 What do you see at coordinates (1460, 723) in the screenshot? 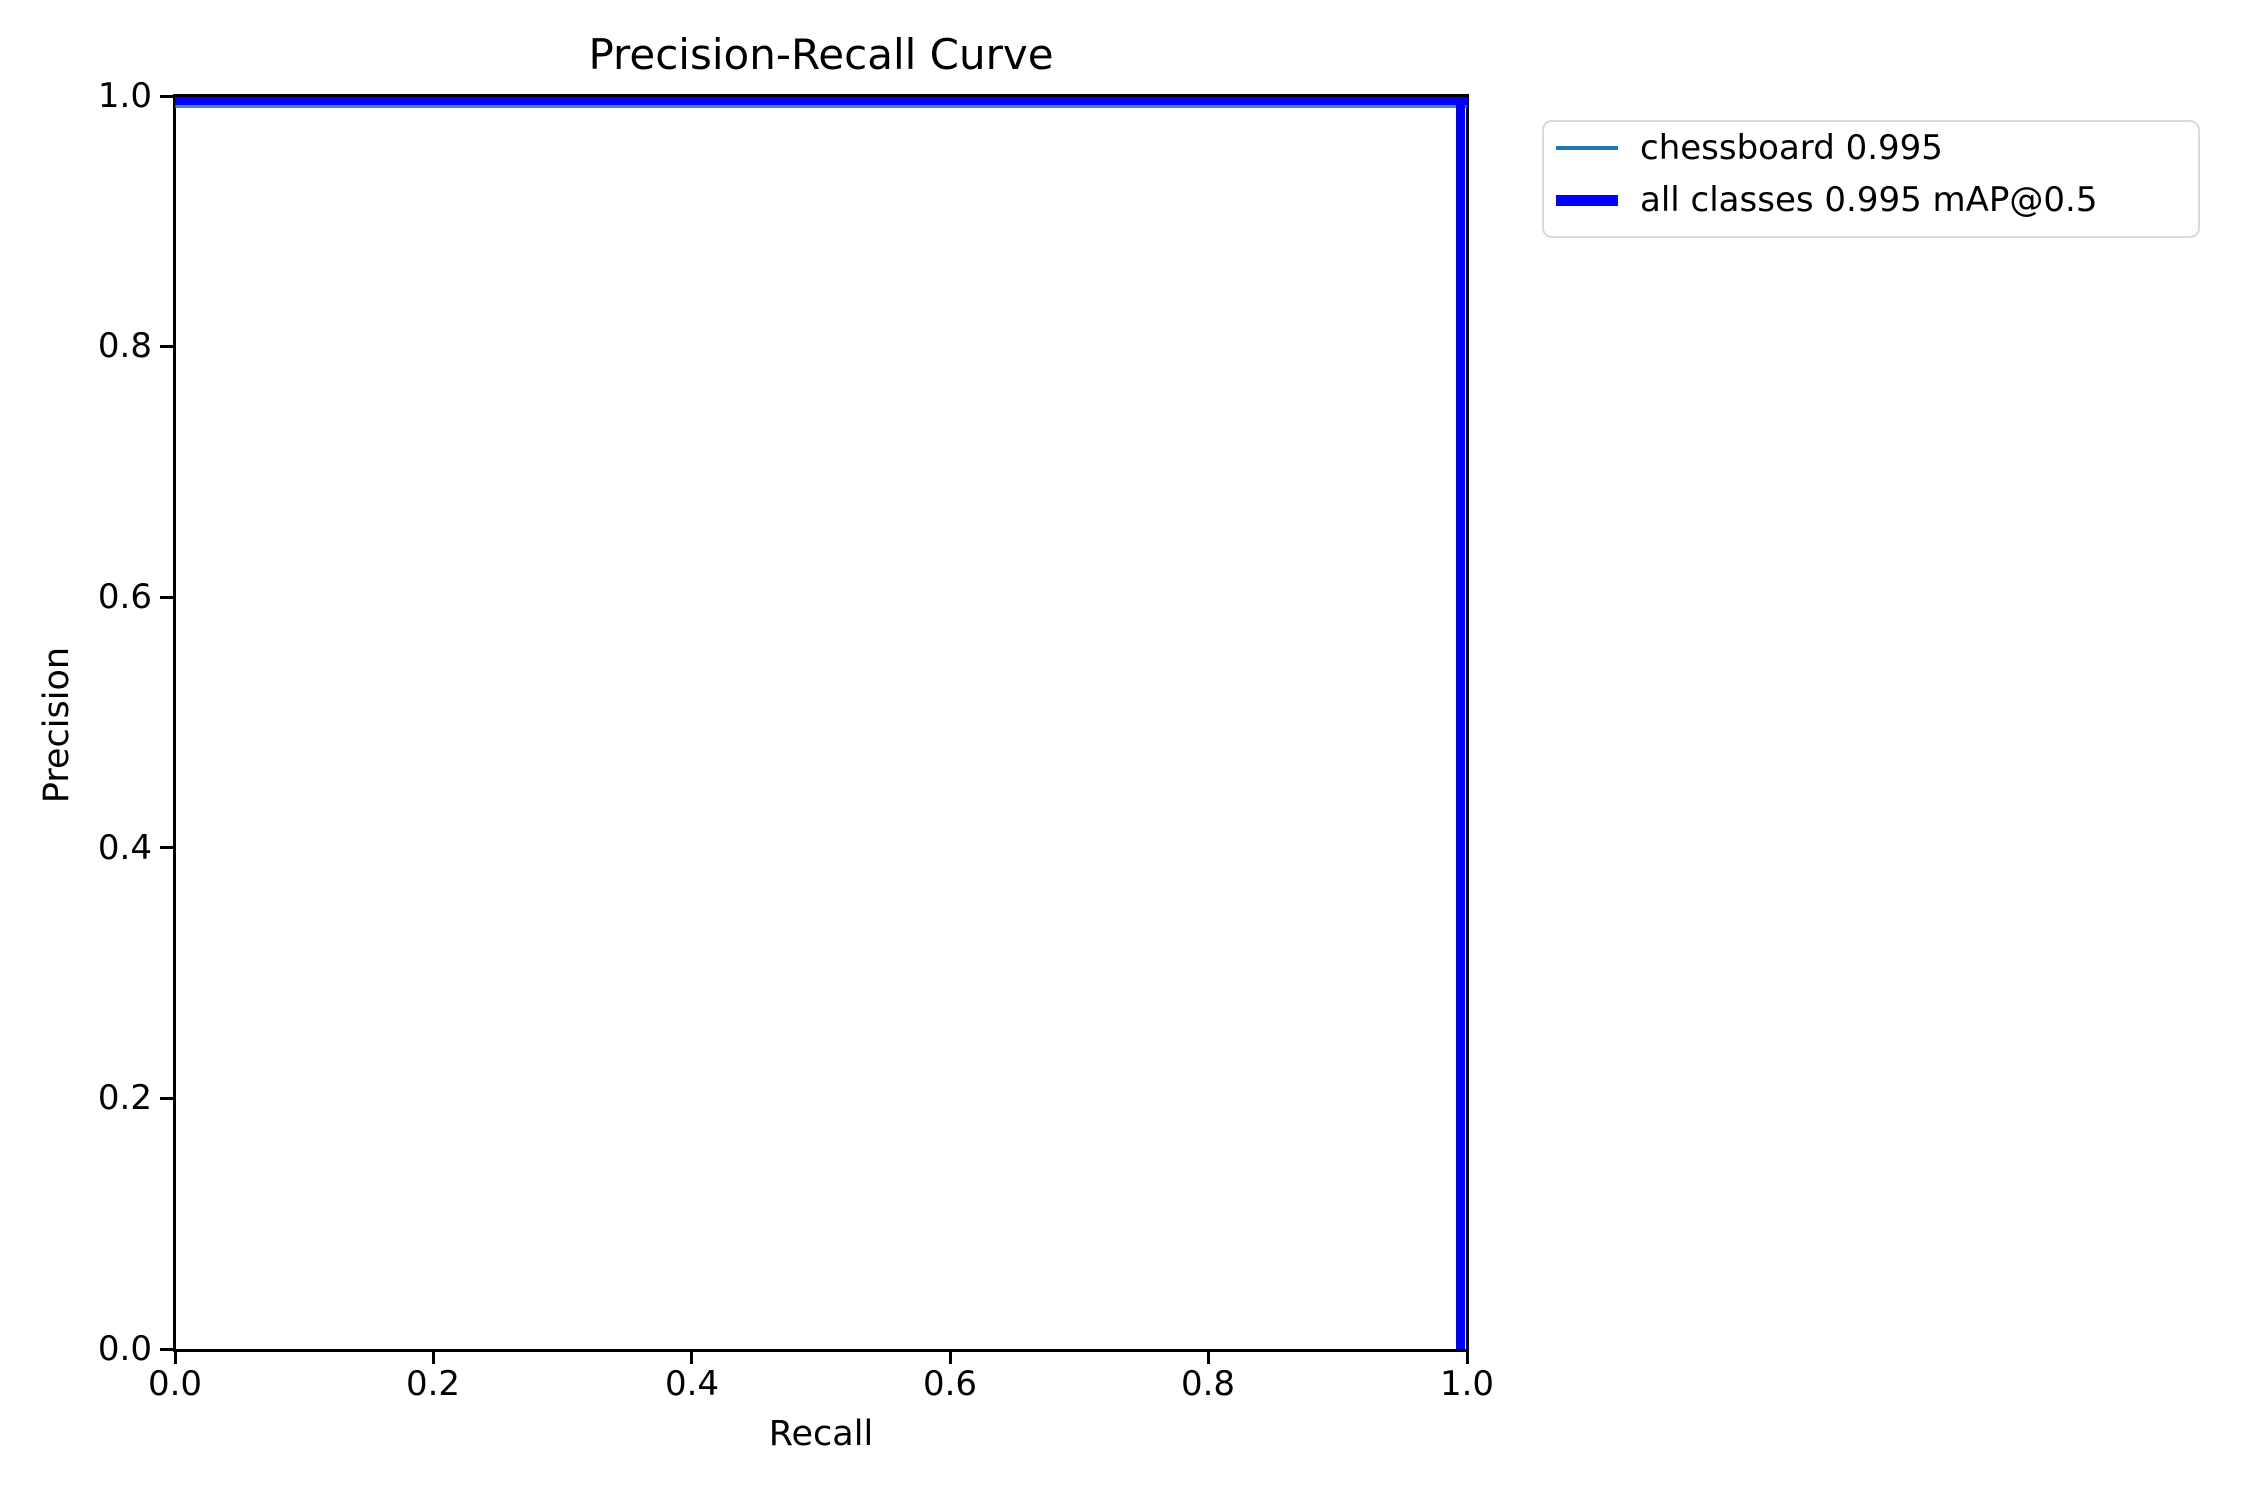
I see `all-classes-curve-line-vertical` at bounding box center [1460, 723].